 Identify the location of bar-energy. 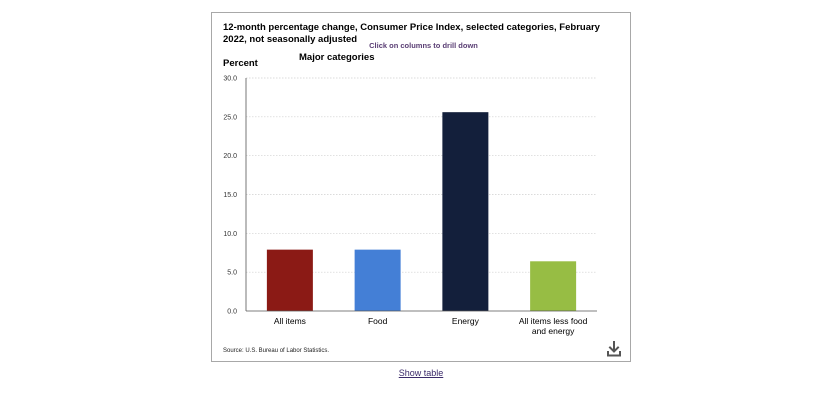
(465, 211).